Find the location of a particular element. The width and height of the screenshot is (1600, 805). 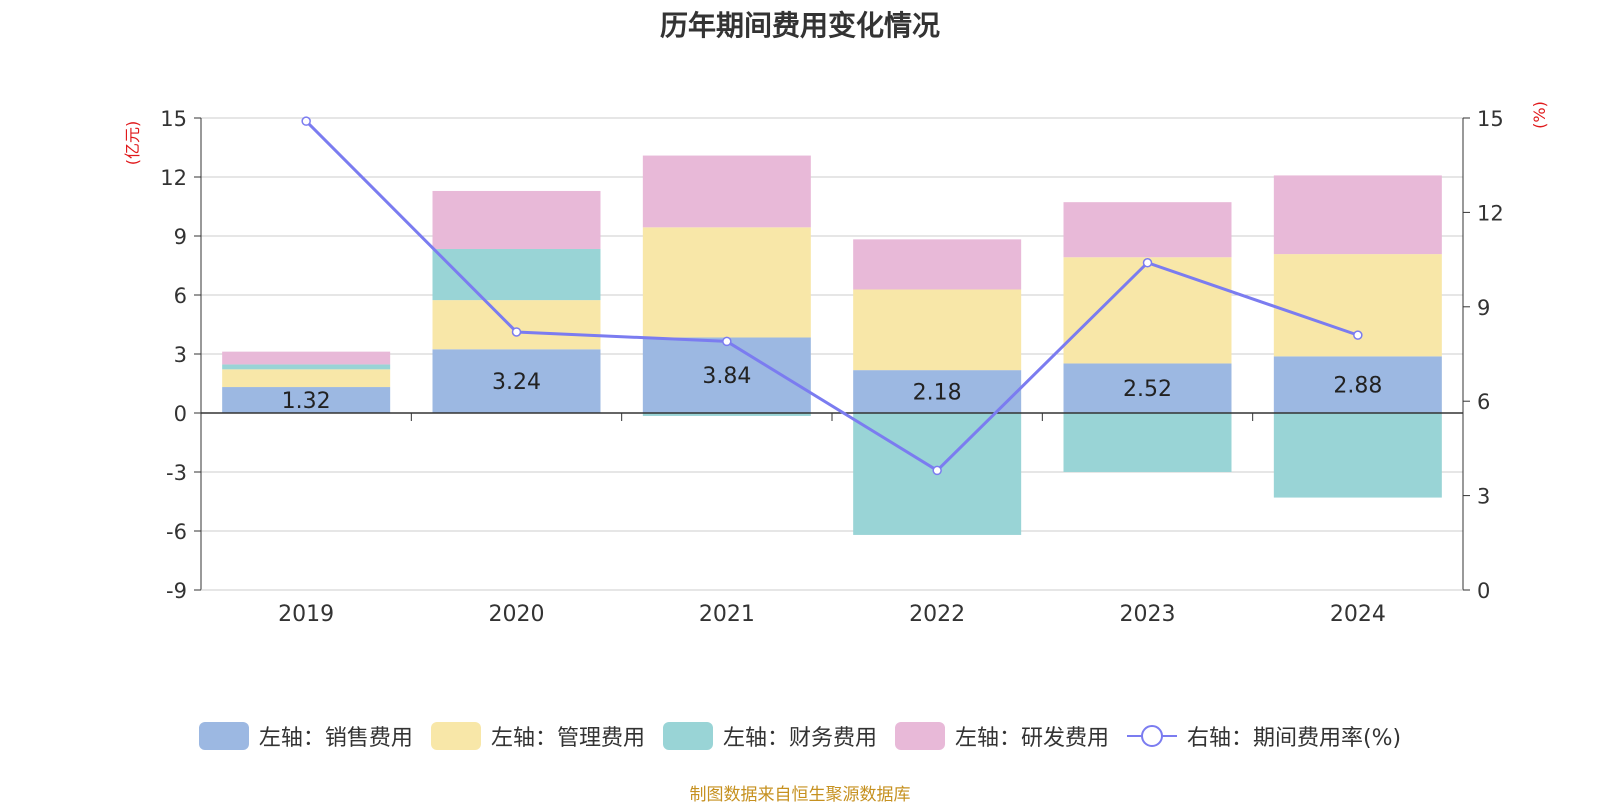

rate-point-2020 is located at coordinates (516, 332).